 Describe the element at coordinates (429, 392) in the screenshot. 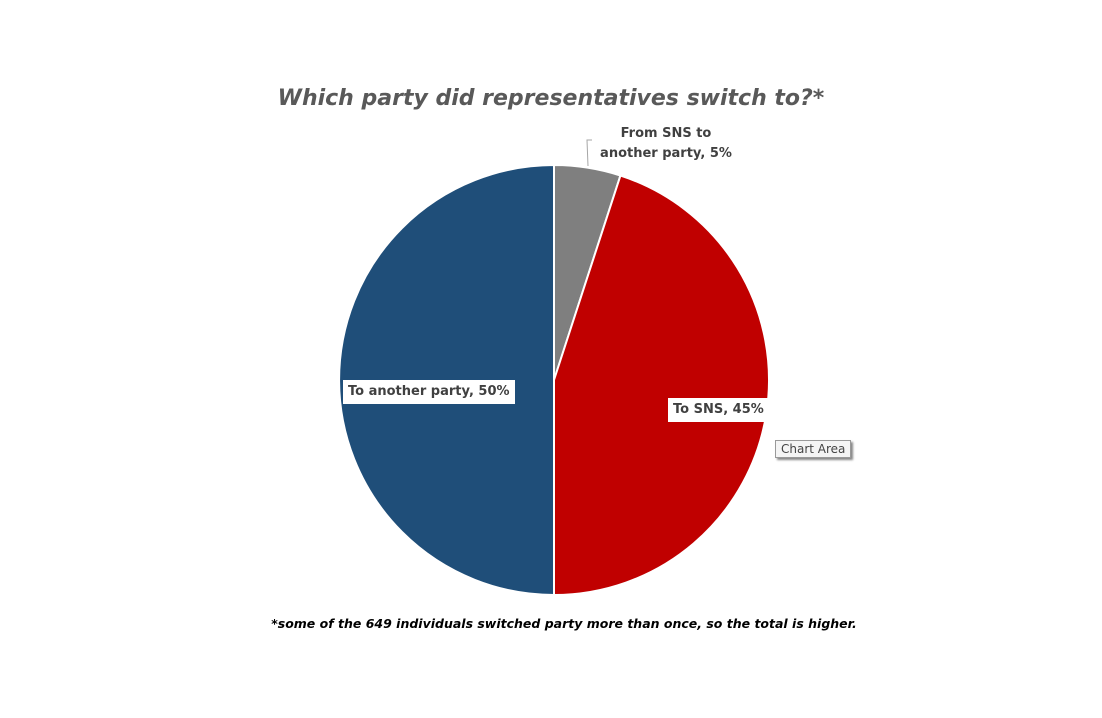

I see `data-label: To another party, 50%` at that location.